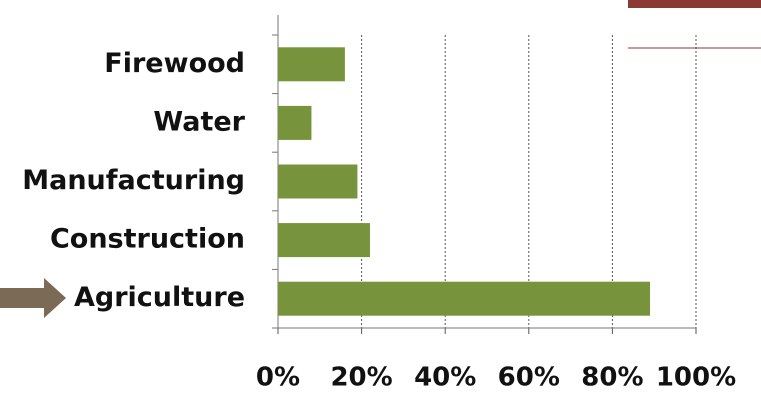 This screenshot has height=405, width=761. I want to click on header-decoration, so click(694, 4).